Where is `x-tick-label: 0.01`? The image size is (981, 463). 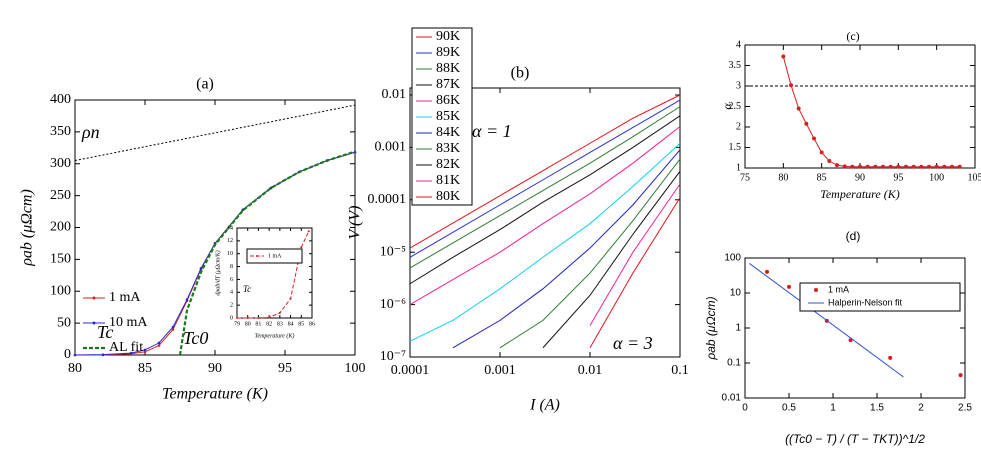 x-tick-label: 0.01 is located at coordinates (590, 370).